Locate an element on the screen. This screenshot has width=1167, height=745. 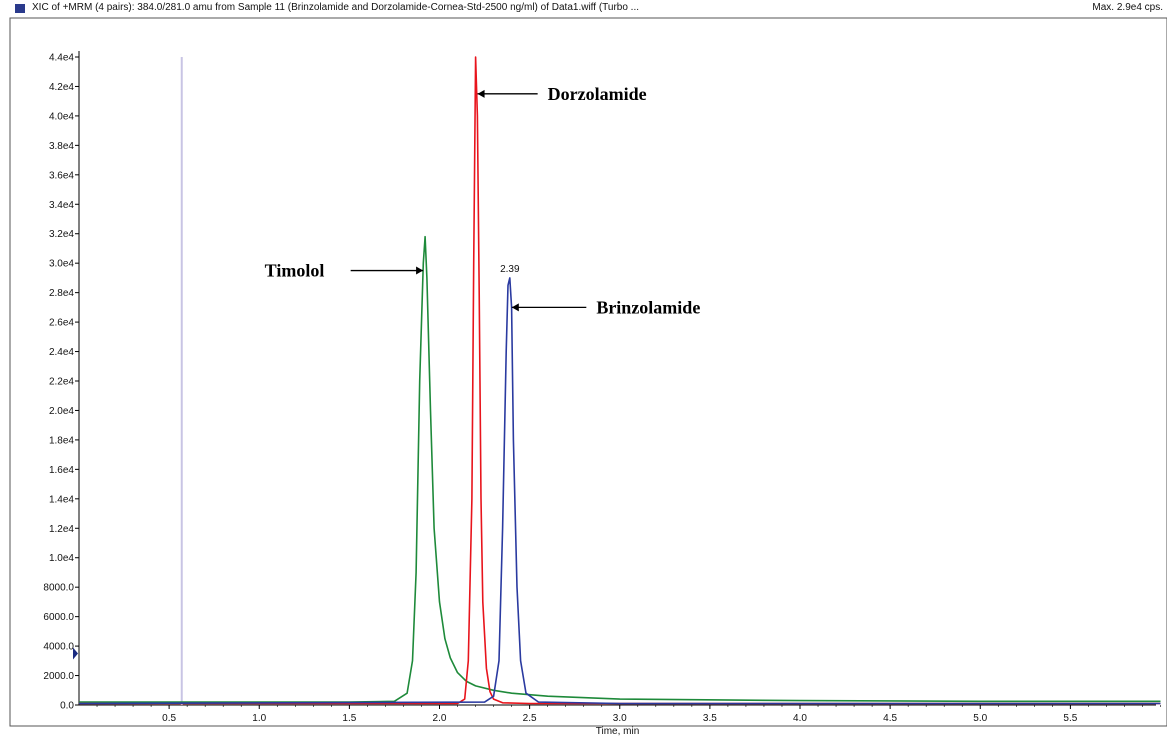
y-tick-label: 2.8e4 is located at coordinates (61, 293).